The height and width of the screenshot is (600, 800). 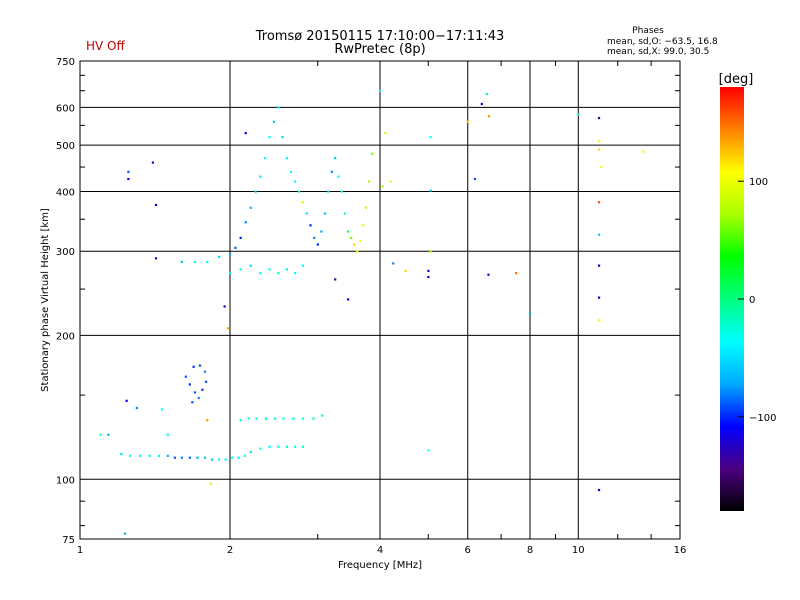 What do you see at coordinates (468, 550) in the screenshot?
I see `x-tick-label: 6` at bounding box center [468, 550].